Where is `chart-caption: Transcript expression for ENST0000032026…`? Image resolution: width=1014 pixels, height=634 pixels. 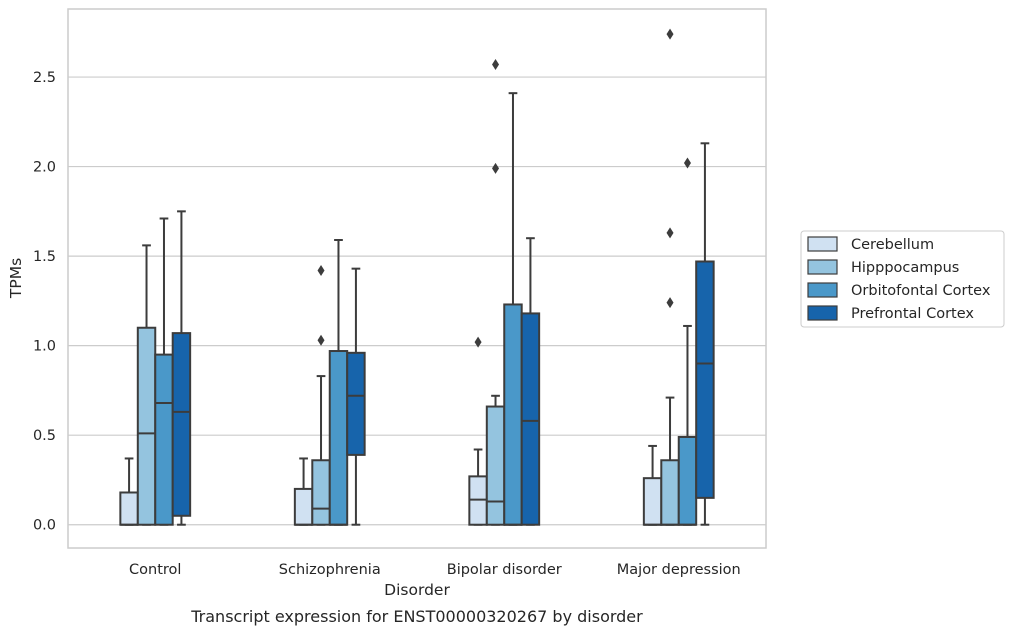
chart-caption: Transcript expression for ENST0000032026… is located at coordinates (416, 616).